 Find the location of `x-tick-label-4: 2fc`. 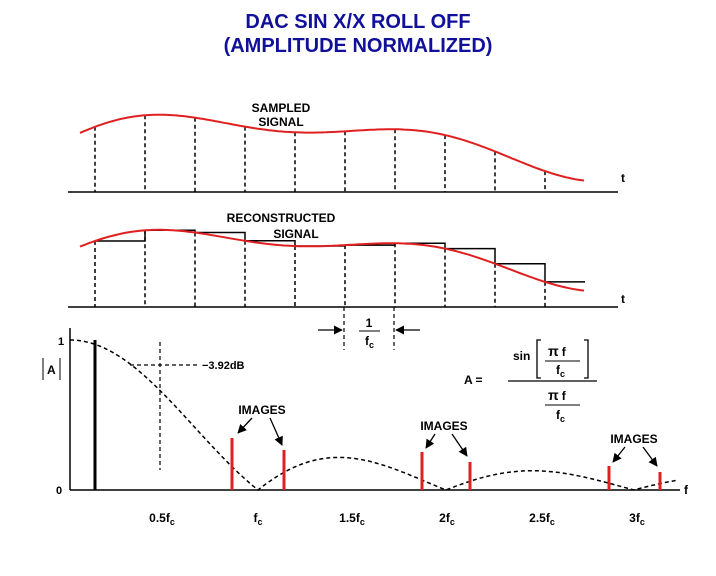

x-tick-label-4: 2fc is located at coordinates (447, 519).